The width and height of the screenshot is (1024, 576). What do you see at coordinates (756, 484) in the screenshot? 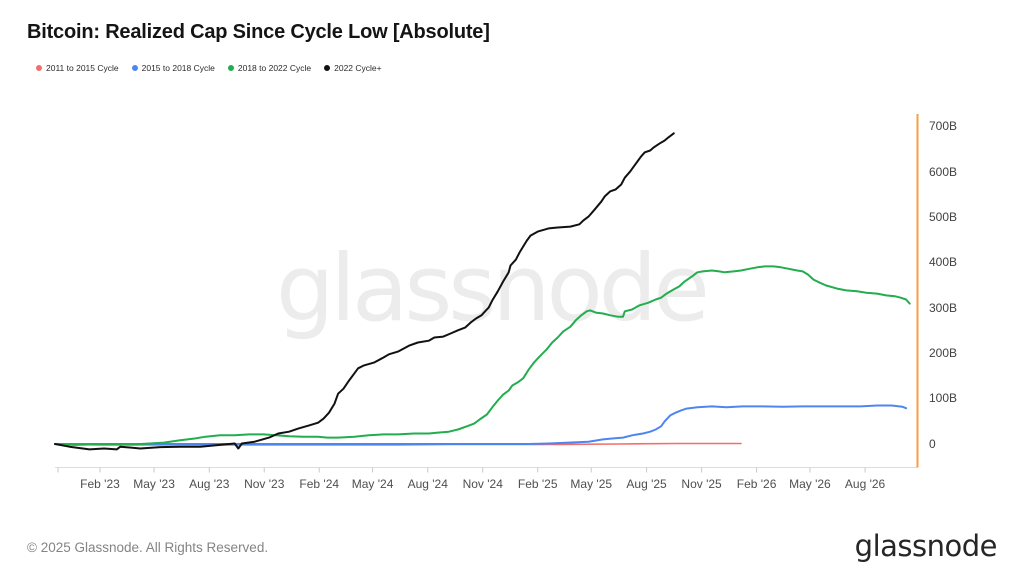
I see `x-tick-label: Feb '26` at bounding box center [756, 484].